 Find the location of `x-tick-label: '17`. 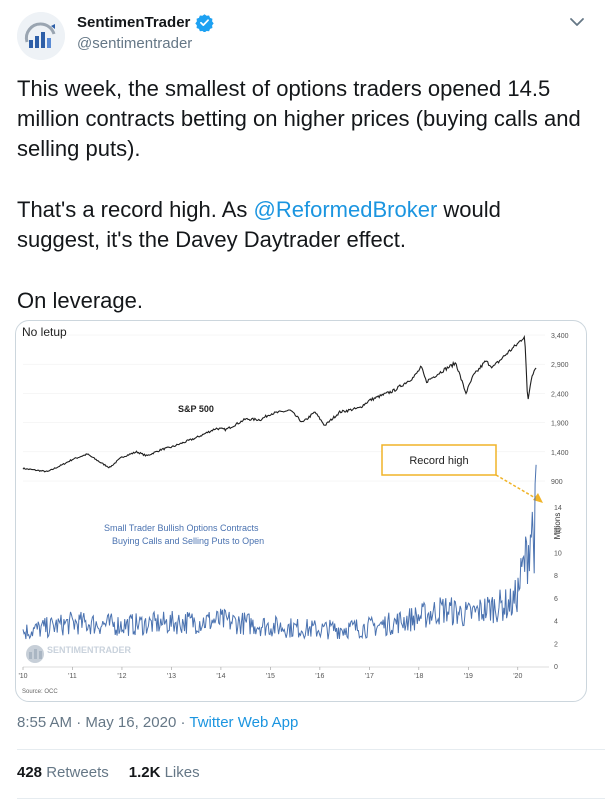

x-tick-label: '17 is located at coordinates (369, 676).